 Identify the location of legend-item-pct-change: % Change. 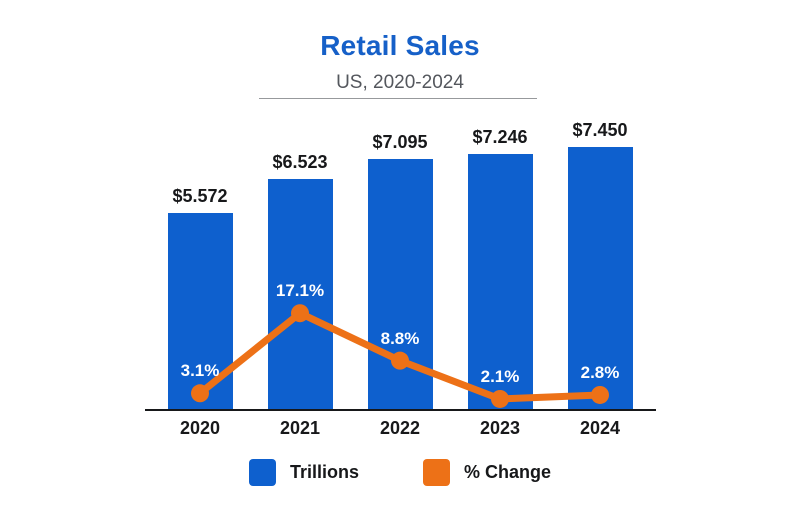
(487, 472).